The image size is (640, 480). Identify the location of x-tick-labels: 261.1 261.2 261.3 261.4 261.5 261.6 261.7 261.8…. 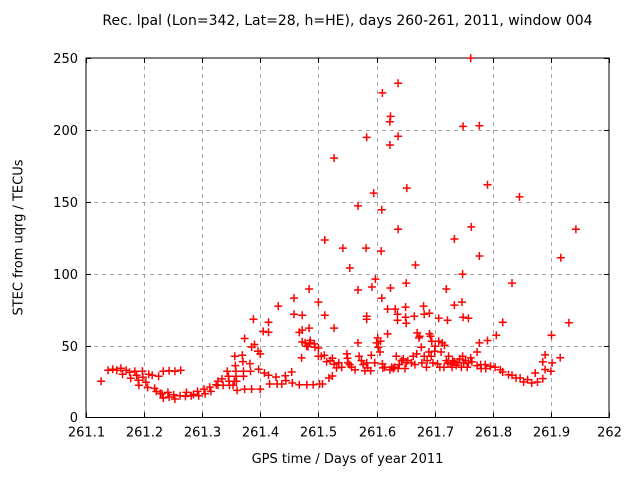
(345, 432).